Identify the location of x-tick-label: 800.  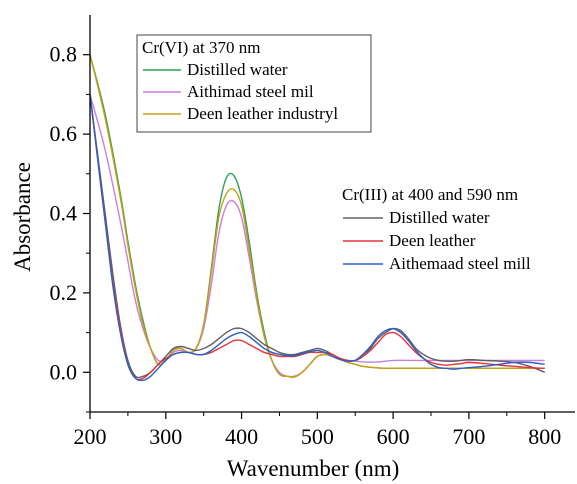
(544, 436).